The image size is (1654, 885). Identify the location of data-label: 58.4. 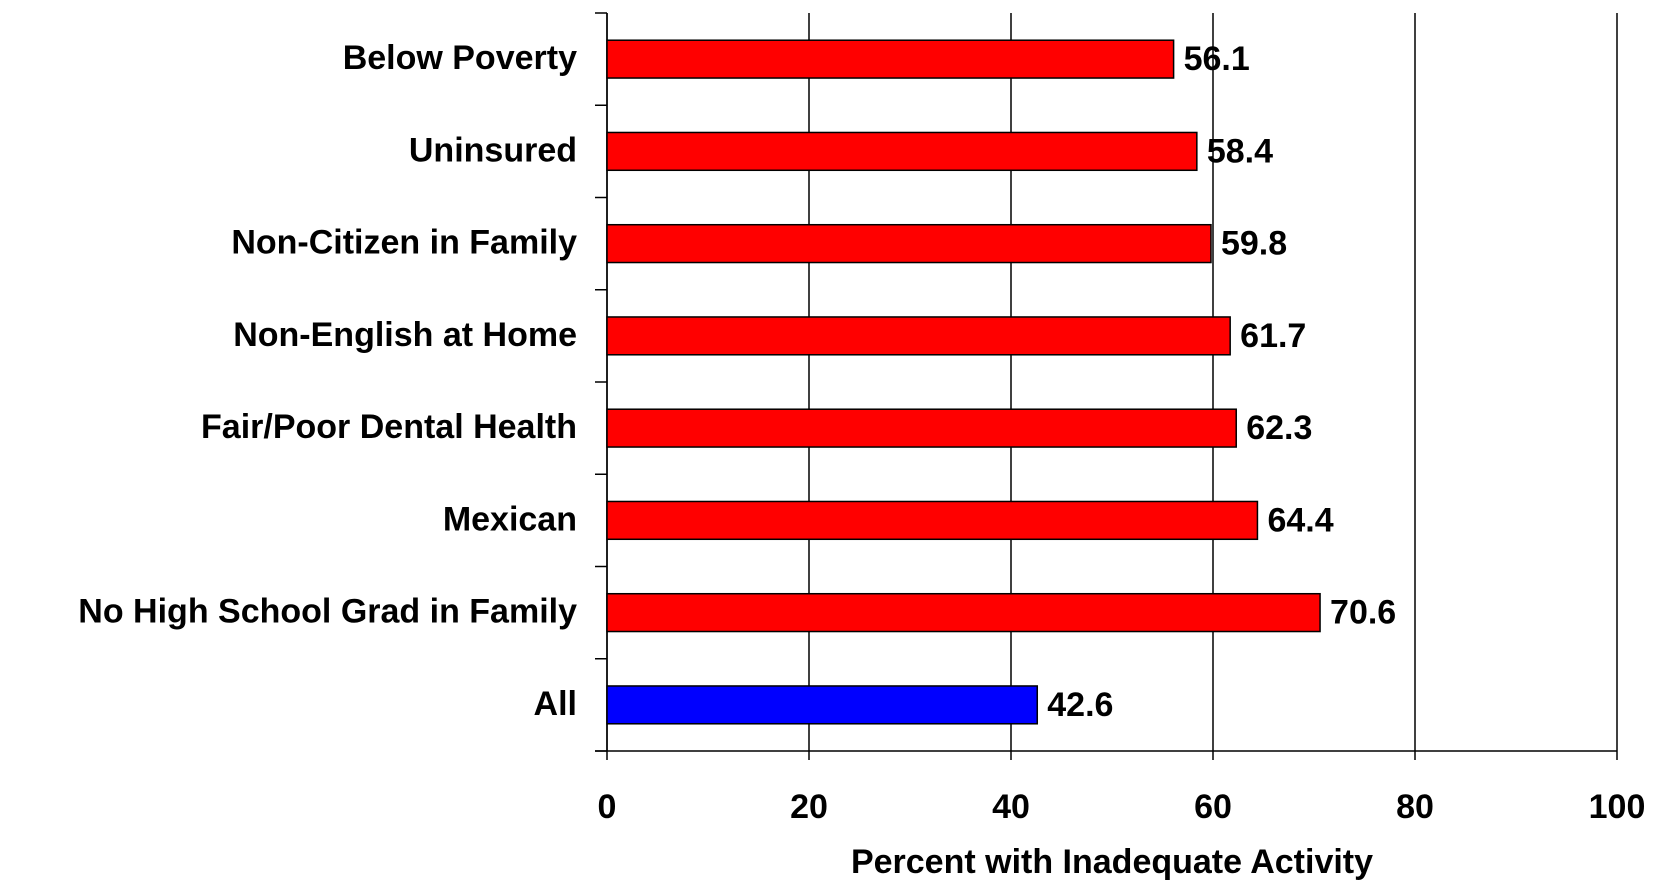
(1240, 151).